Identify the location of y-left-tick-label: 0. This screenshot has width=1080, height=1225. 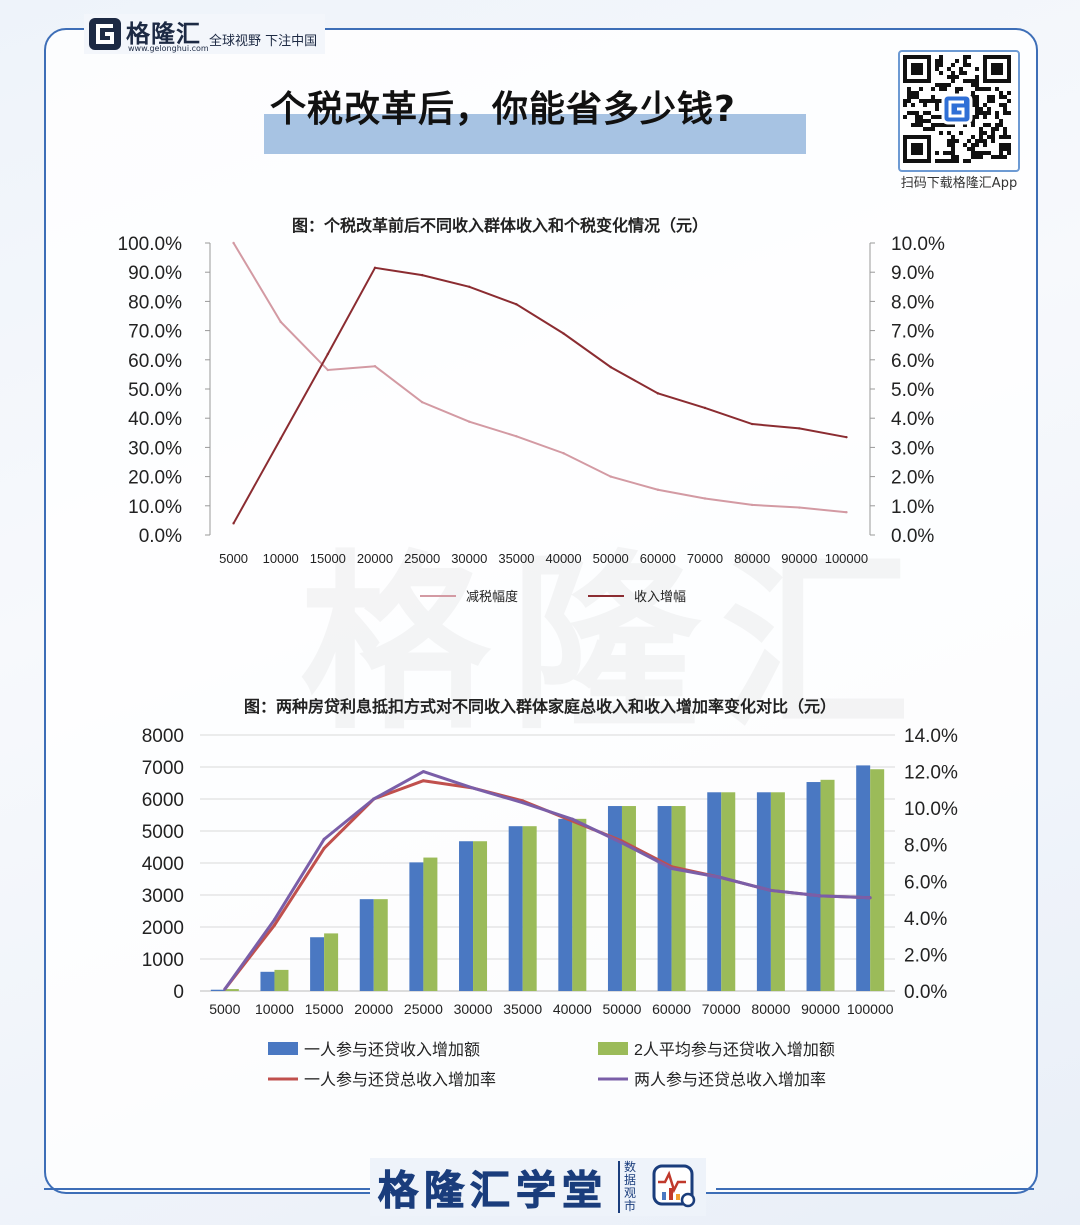
(178, 992).